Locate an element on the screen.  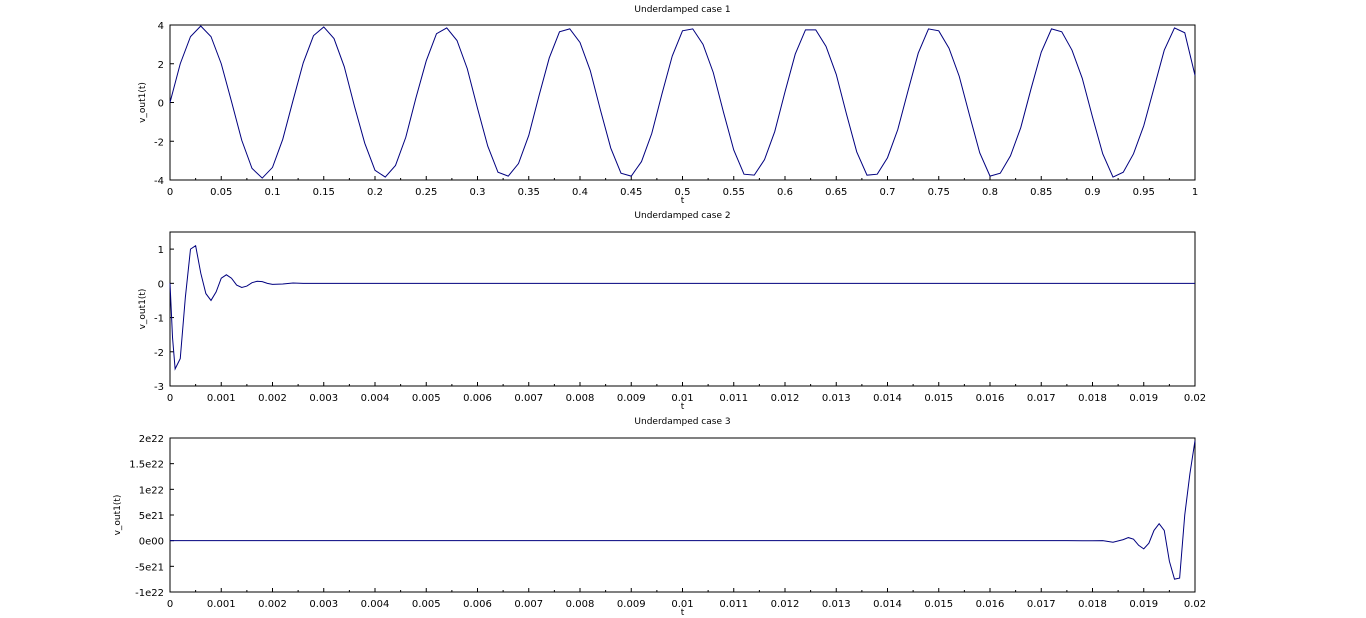
chart-title-1: Underdamped case 1 is located at coordinates (682, 10).